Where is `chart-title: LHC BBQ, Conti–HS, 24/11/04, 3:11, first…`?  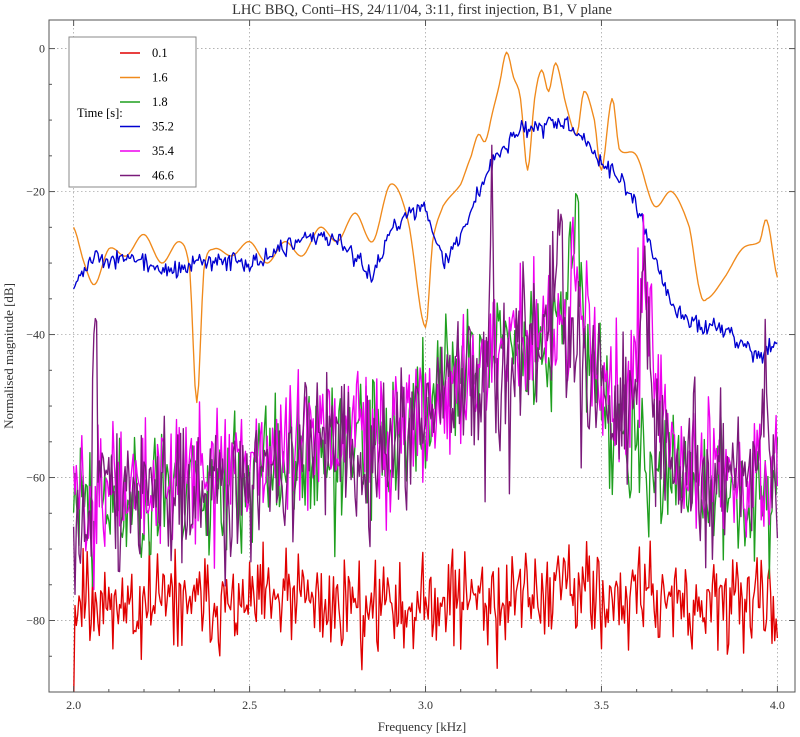 chart-title: LHC BBQ, Conti–HS, 24/11/04, 3:11, first… is located at coordinates (422, 10).